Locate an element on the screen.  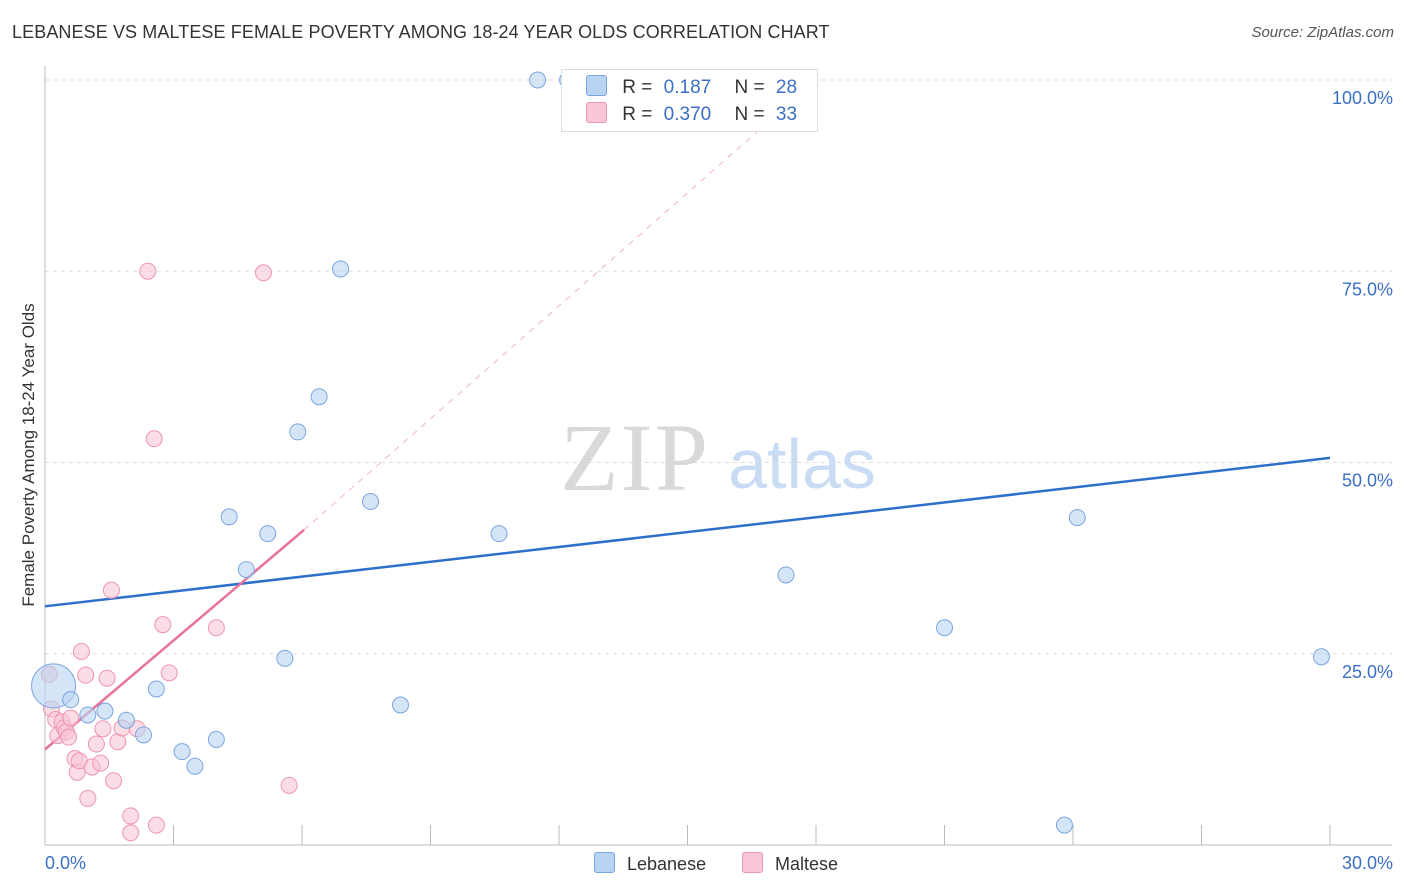
watermark: ZIP atlas is located at coordinates (718, 457).